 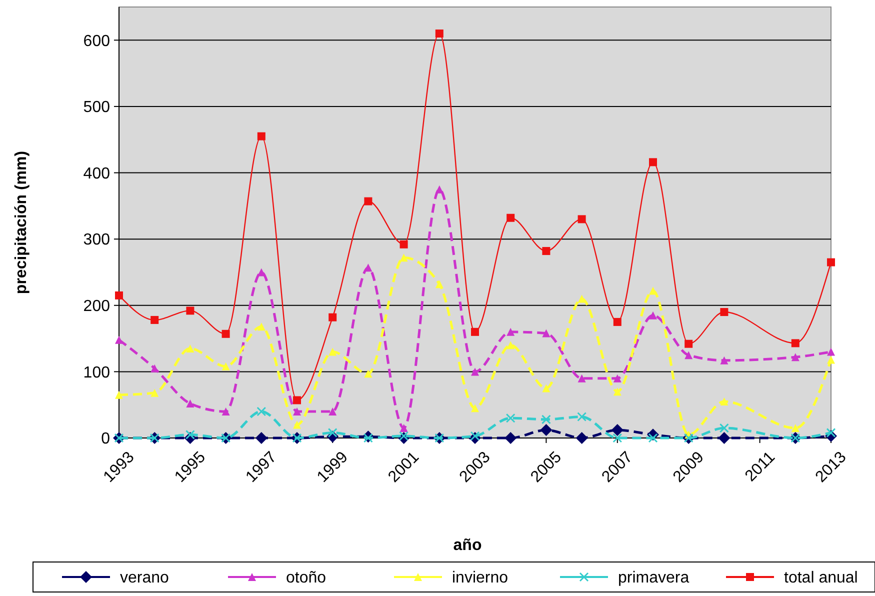 What do you see at coordinates (821, 578) in the screenshot?
I see `legend-label: total anual` at bounding box center [821, 578].